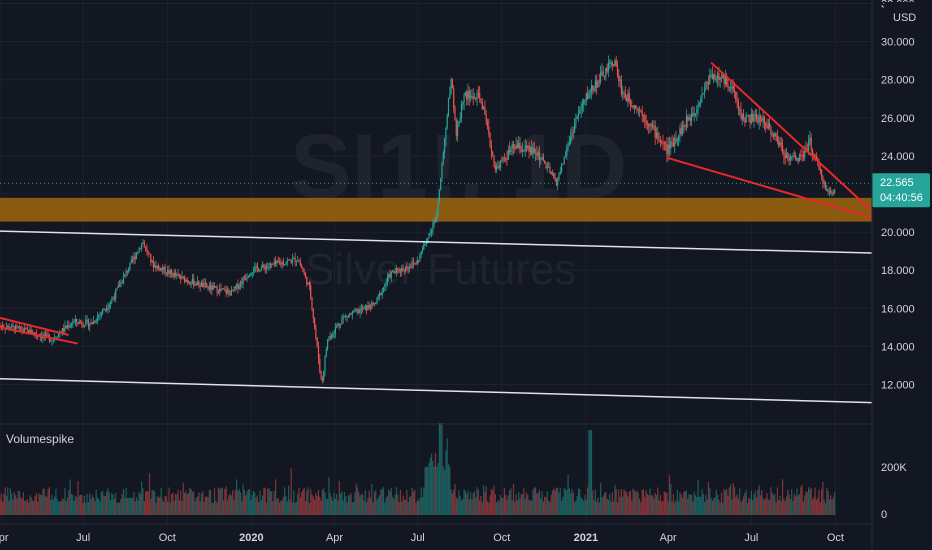 The image size is (932, 550). I want to click on support-zone, so click(436, 209).